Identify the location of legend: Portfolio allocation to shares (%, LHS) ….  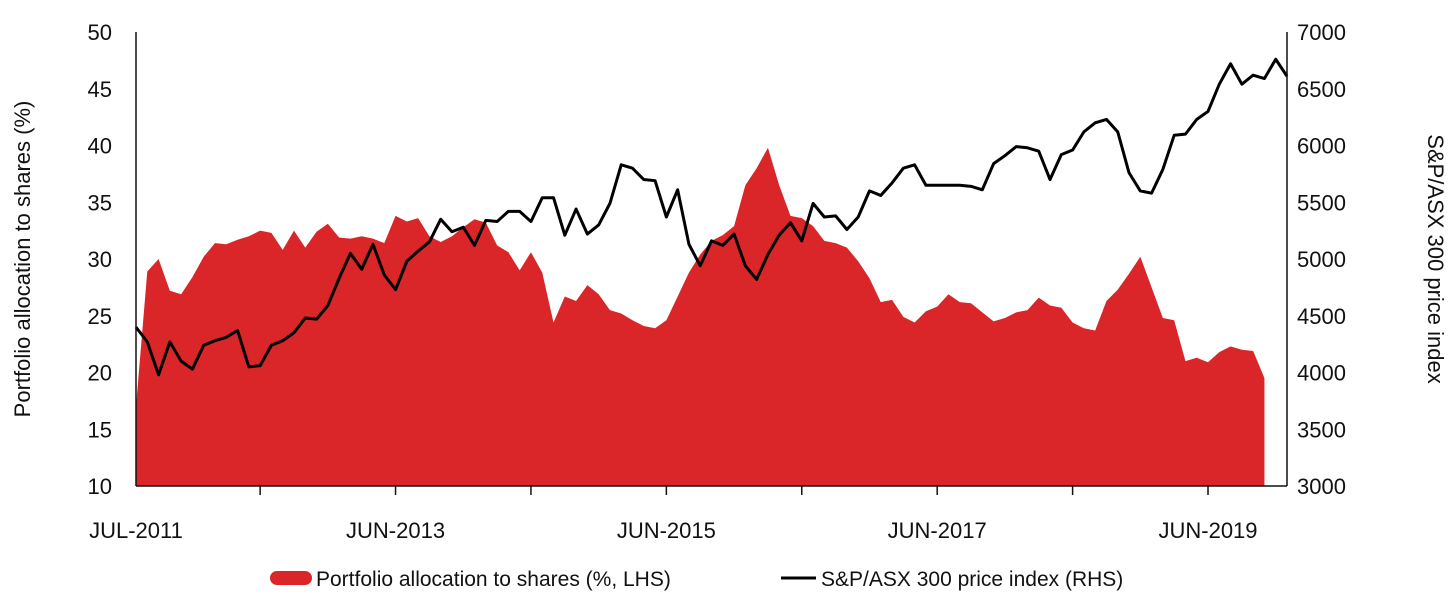
(696, 579).